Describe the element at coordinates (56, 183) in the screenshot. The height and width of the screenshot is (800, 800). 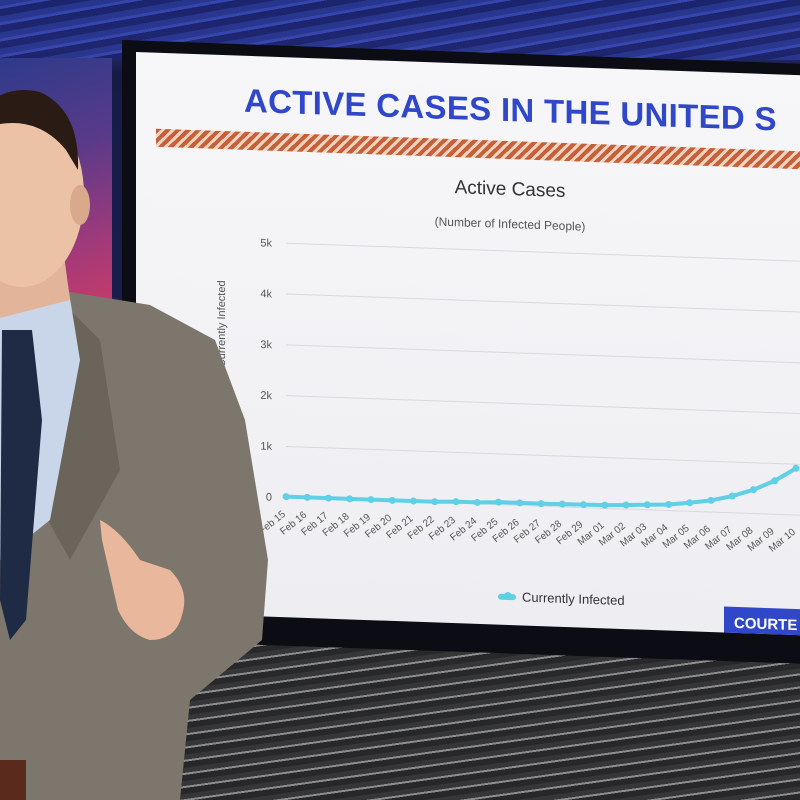
I see `side-video-panel` at that location.